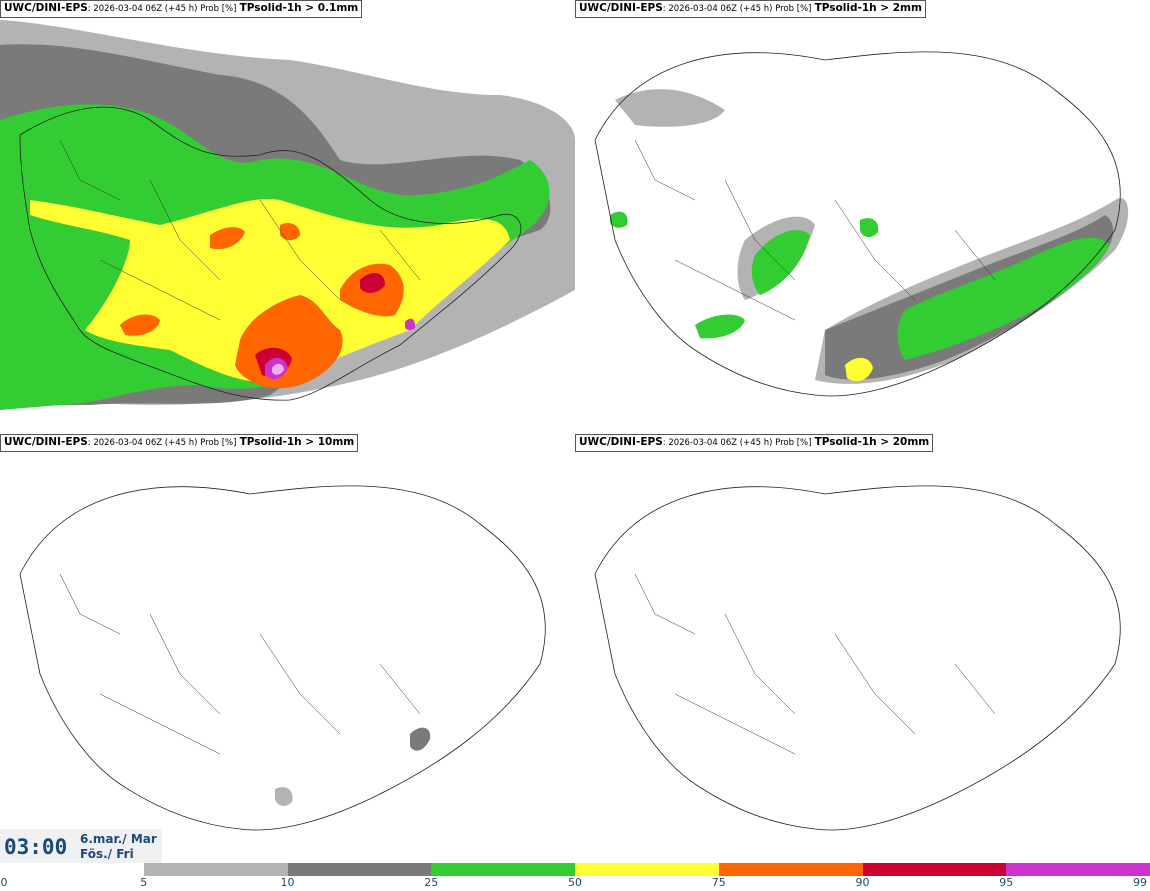 The image size is (1150, 891). I want to click on probability-colorbar: 0 5 10 25 50 75 90 95 99, so click(575, 876).